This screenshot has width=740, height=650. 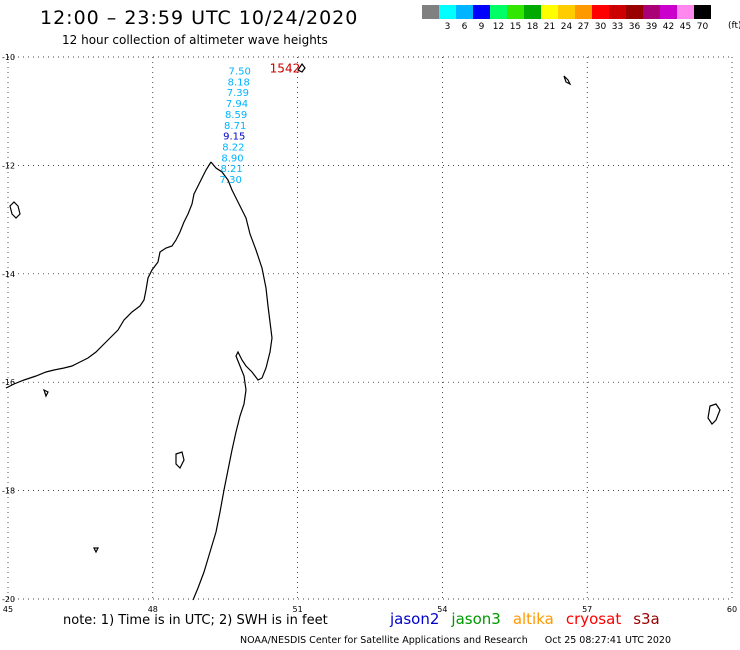 I want to click on latitude-tick-label: -10, so click(x=8, y=57).